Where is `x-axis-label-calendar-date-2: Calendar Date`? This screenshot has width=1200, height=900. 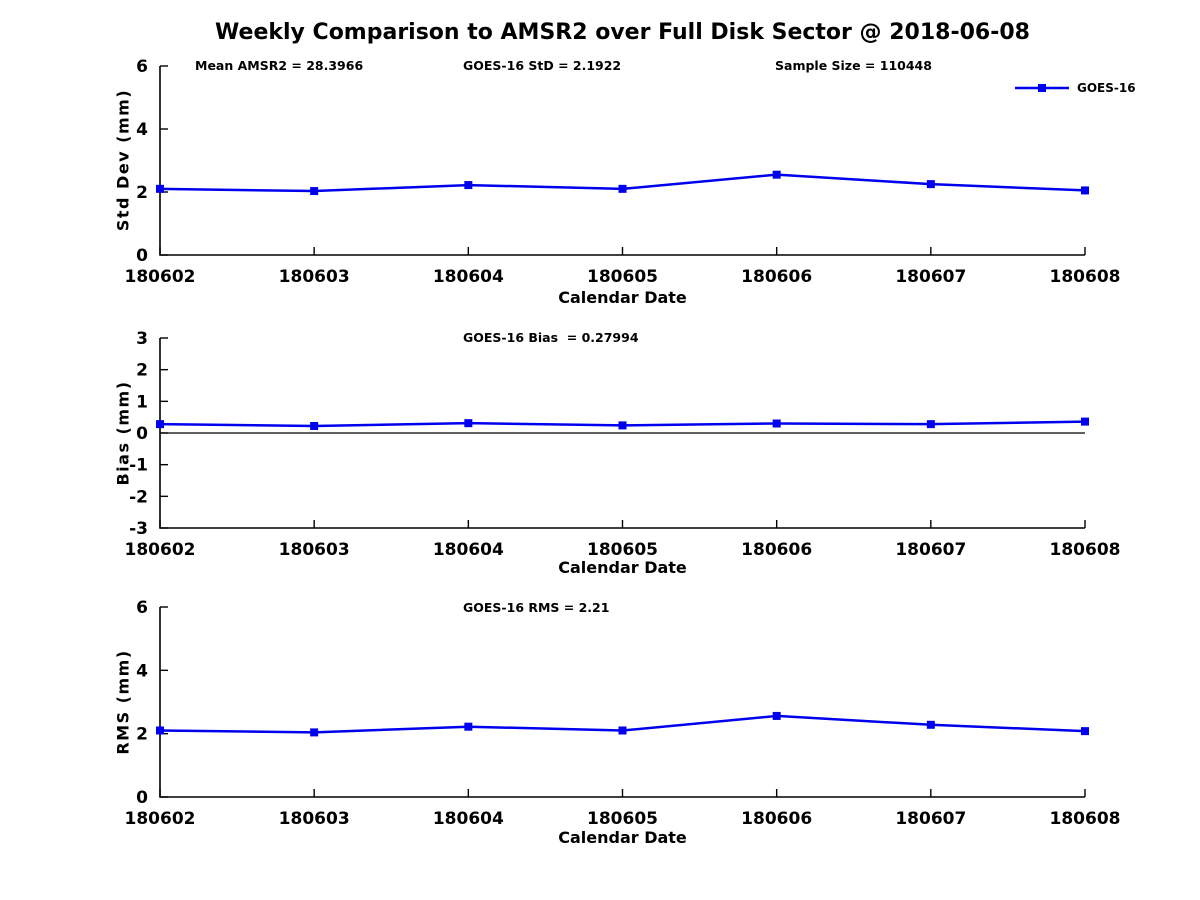 x-axis-label-calendar-date-2: Calendar Date is located at coordinates (622, 567).